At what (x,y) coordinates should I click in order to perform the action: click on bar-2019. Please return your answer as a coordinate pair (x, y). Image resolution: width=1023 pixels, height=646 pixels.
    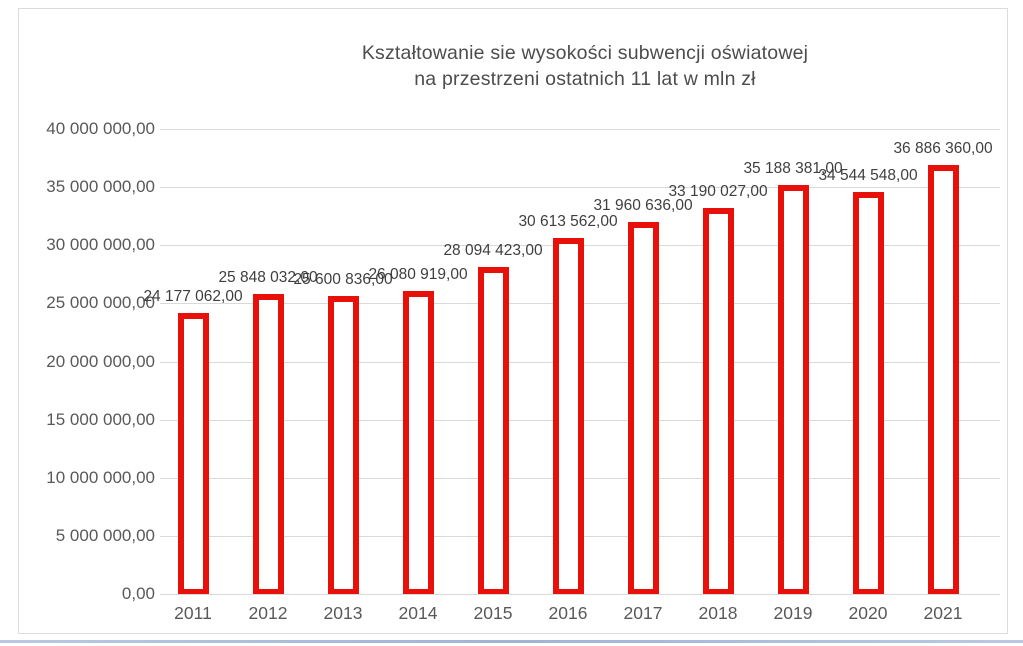
    Looking at the image, I should click on (793, 389).